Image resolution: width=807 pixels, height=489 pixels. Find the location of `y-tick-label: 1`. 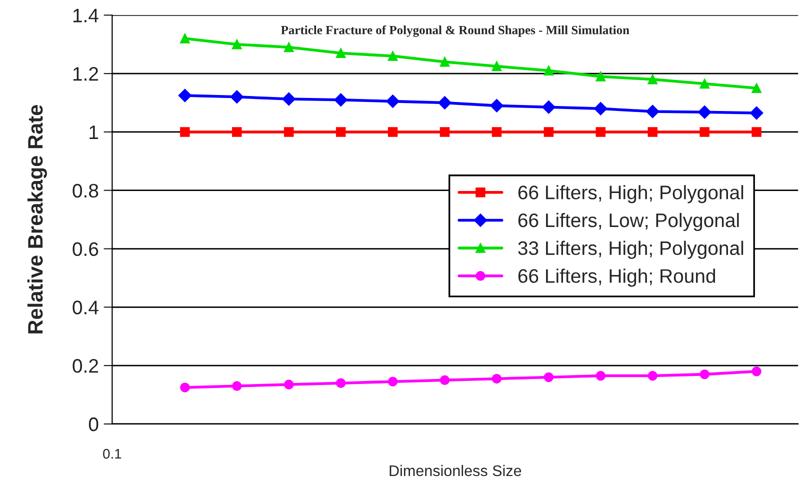

y-tick-label: 1 is located at coordinates (94, 133).